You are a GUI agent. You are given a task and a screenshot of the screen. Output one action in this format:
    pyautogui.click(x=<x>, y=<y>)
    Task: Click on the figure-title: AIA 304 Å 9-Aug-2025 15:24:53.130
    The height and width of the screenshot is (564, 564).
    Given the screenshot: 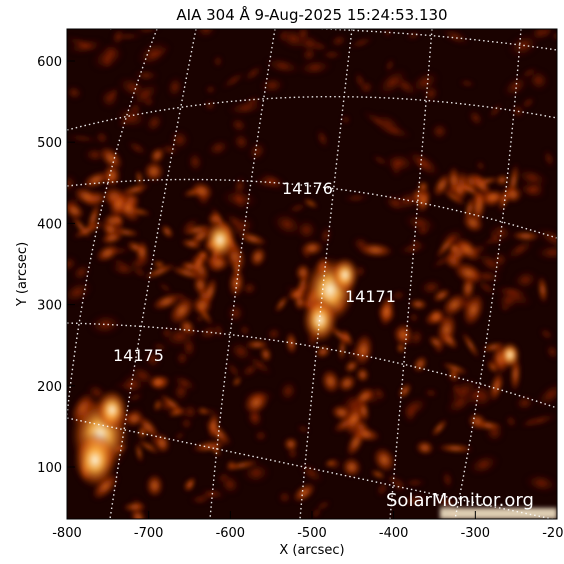 What is the action you would take?
    pyautogui.click(x=311, y=14)
    